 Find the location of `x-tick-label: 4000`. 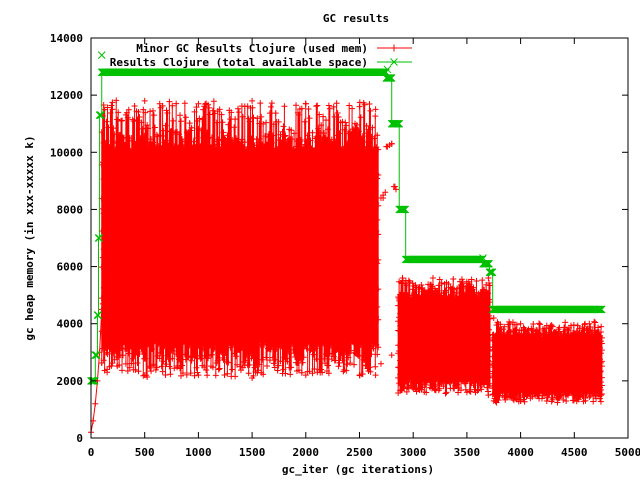

x-tick-label: 4000 is located at coordinates (520, 452).